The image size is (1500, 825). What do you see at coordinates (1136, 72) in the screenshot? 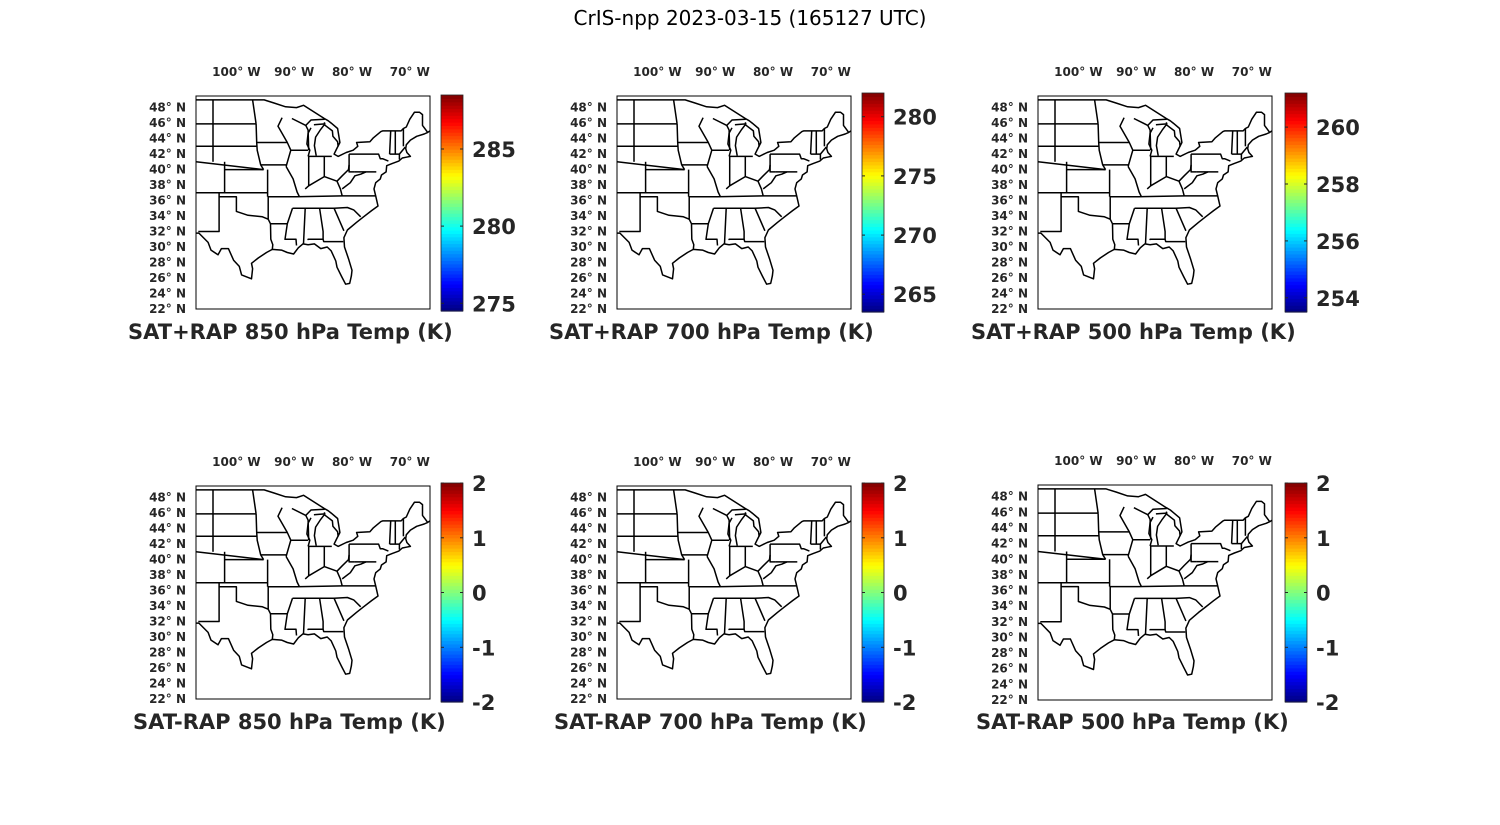
I see `longitude-label: 90° W` at bounding box center [1136, 72].